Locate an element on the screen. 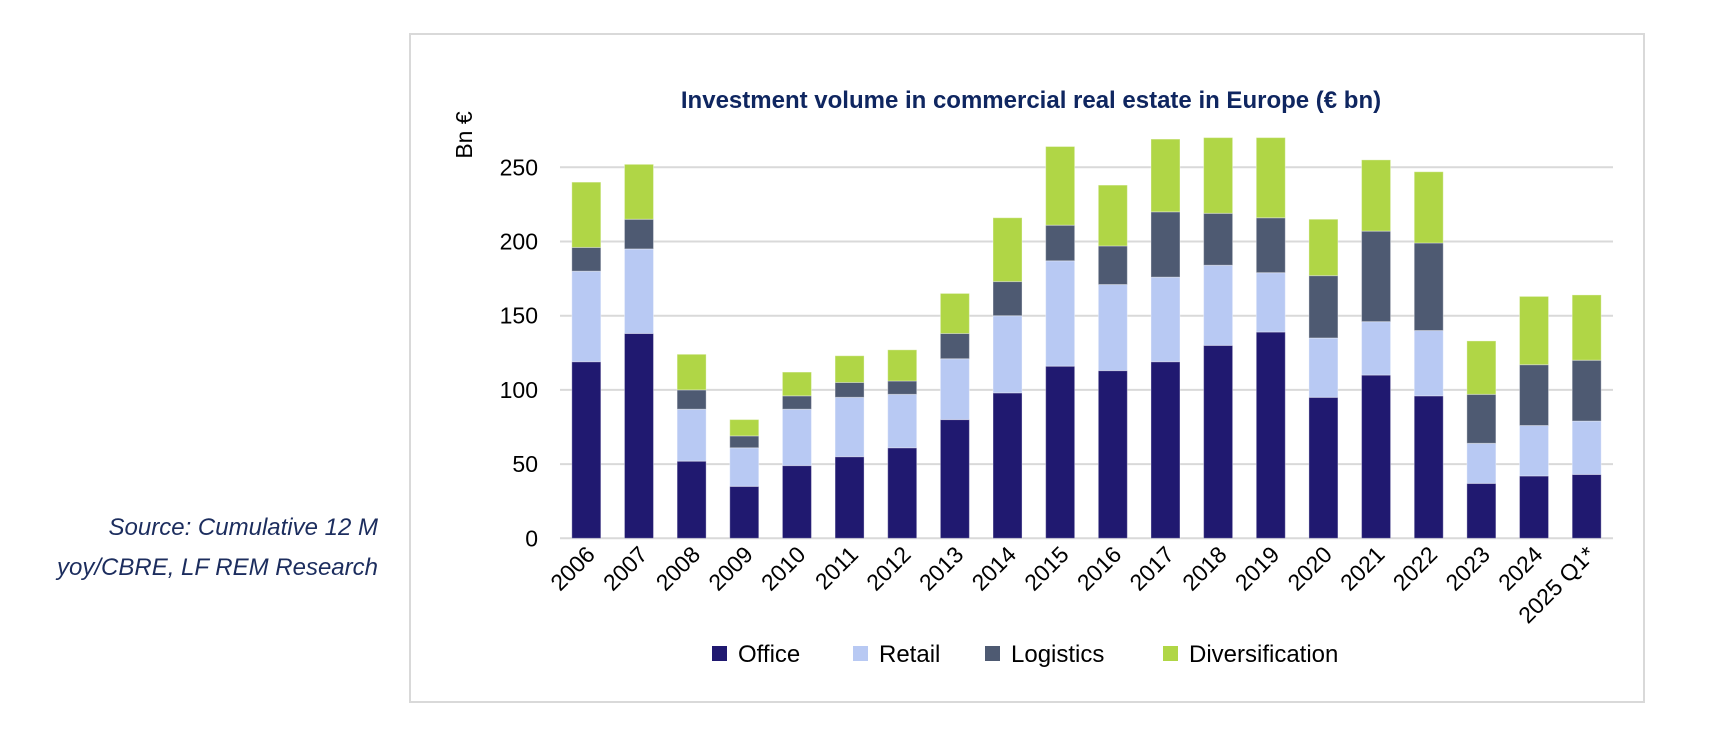  x-tick-label: 2007 is located at coordinates (625, 568).